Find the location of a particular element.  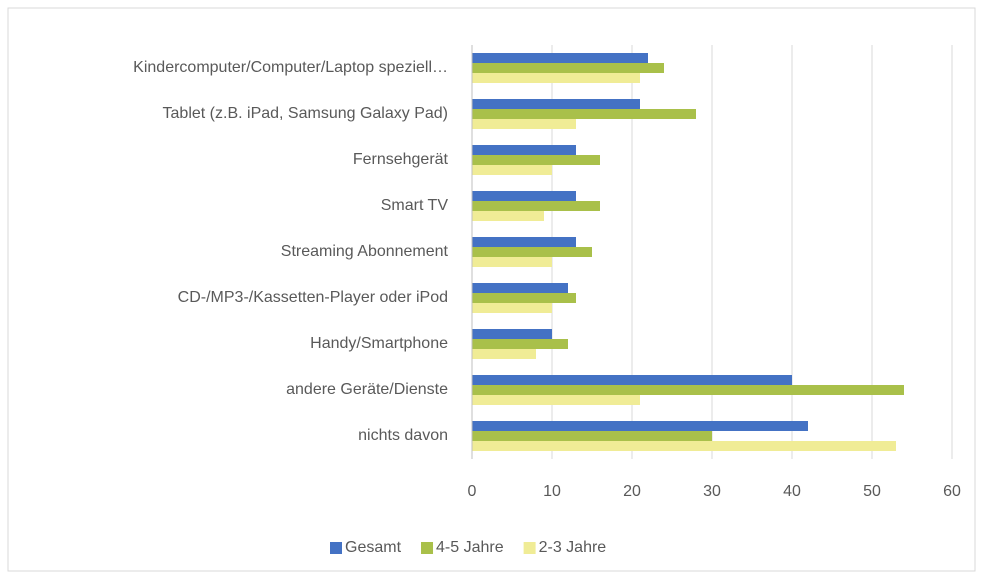

y-tick-label: Tablet (z.B. iPad, Samsung Galaxy Pad) is located at coordinates (305, 113).